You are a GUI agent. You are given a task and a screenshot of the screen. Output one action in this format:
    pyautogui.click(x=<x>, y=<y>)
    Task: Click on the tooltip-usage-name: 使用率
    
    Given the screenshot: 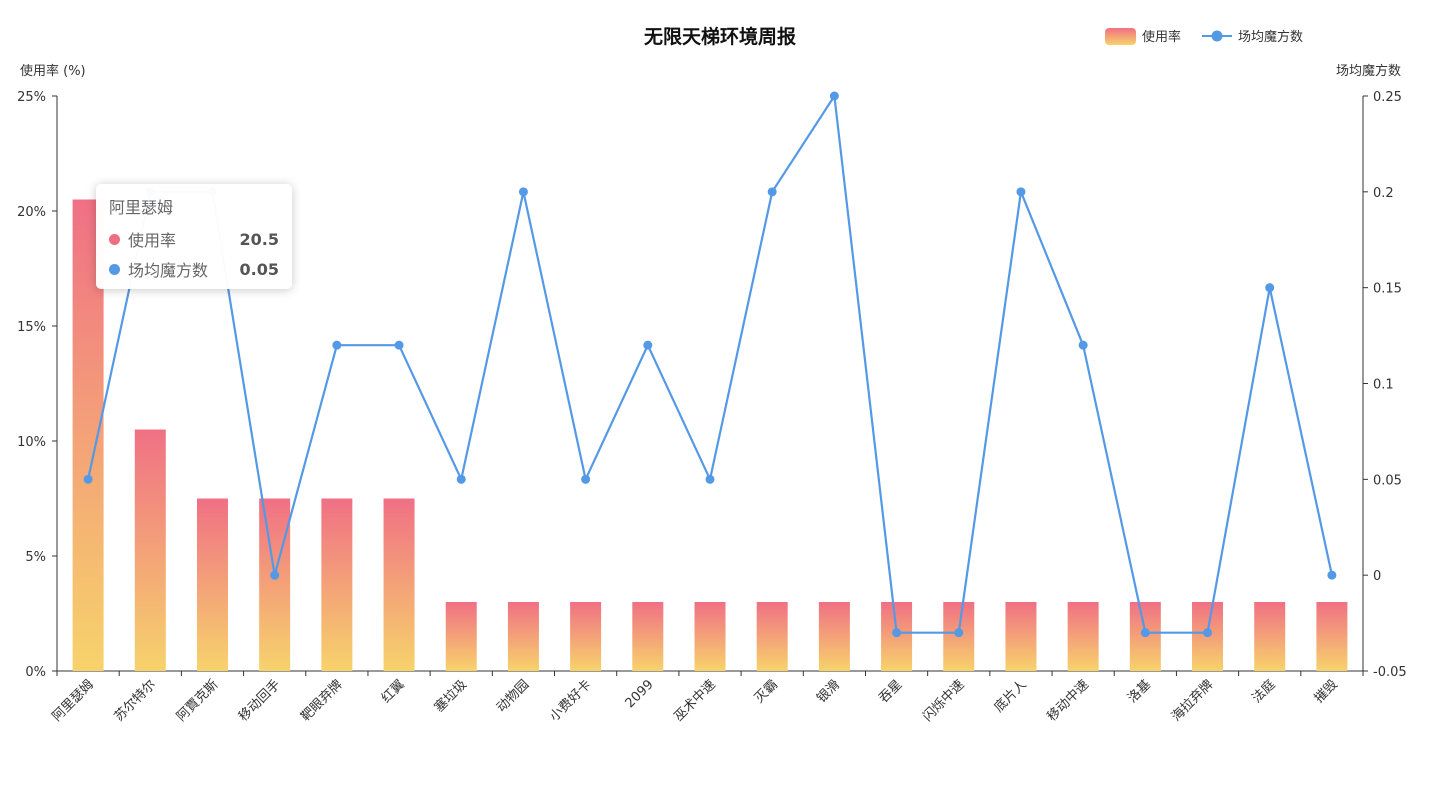 What is the action you would take?
    pyautogui.click(x=152, y=240)
    